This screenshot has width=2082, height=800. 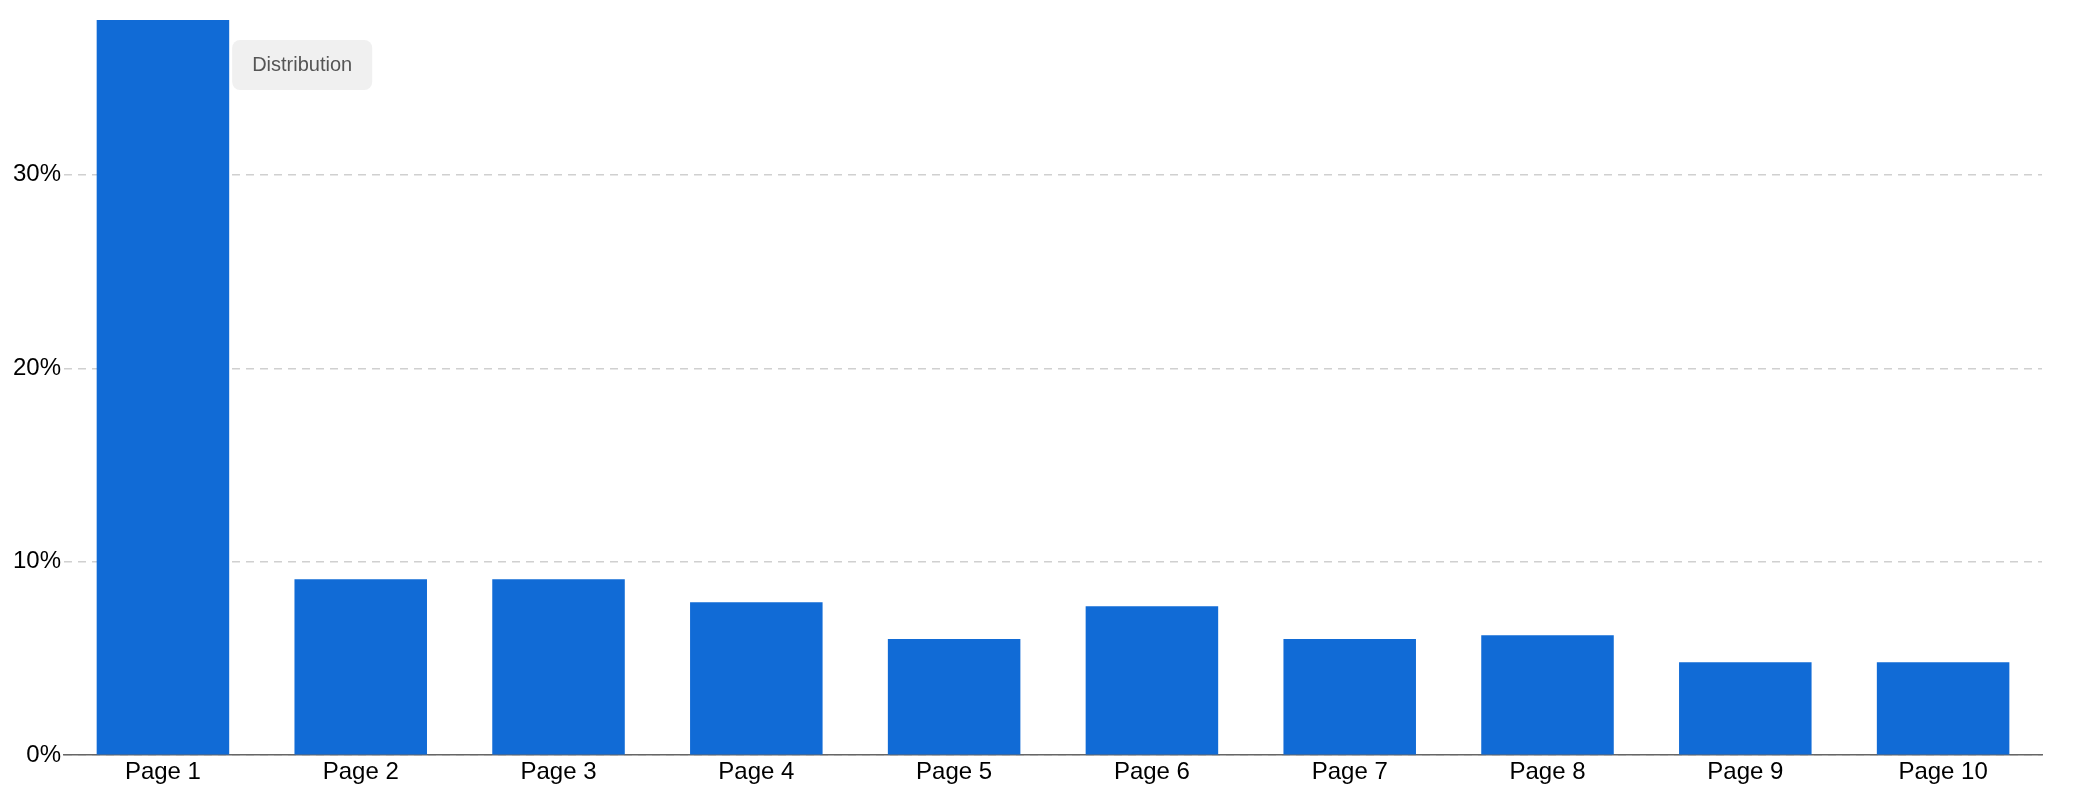 I want to click on x-tick-label: Page 10, so click(x=1943, y=771).